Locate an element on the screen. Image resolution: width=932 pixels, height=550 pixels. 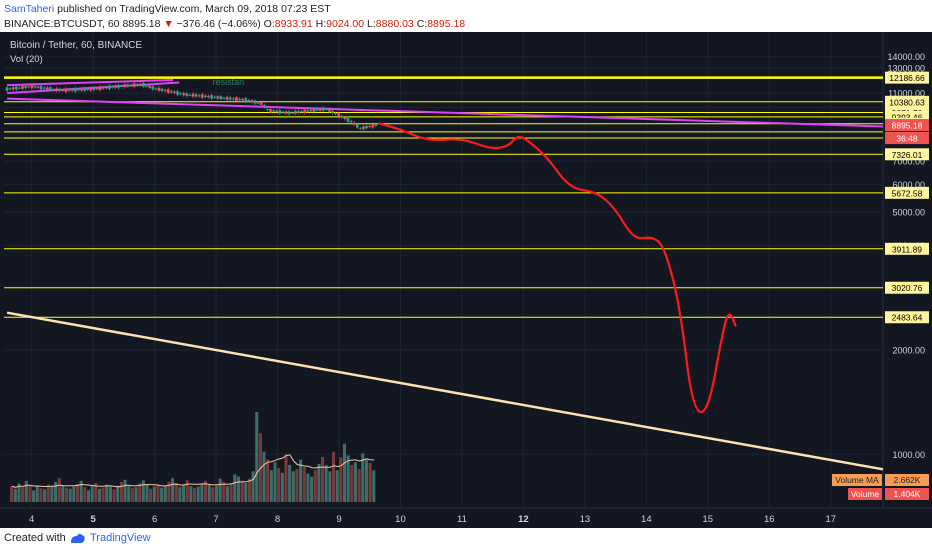
trendline-descending-resistance is located at coordinates (445, 112).